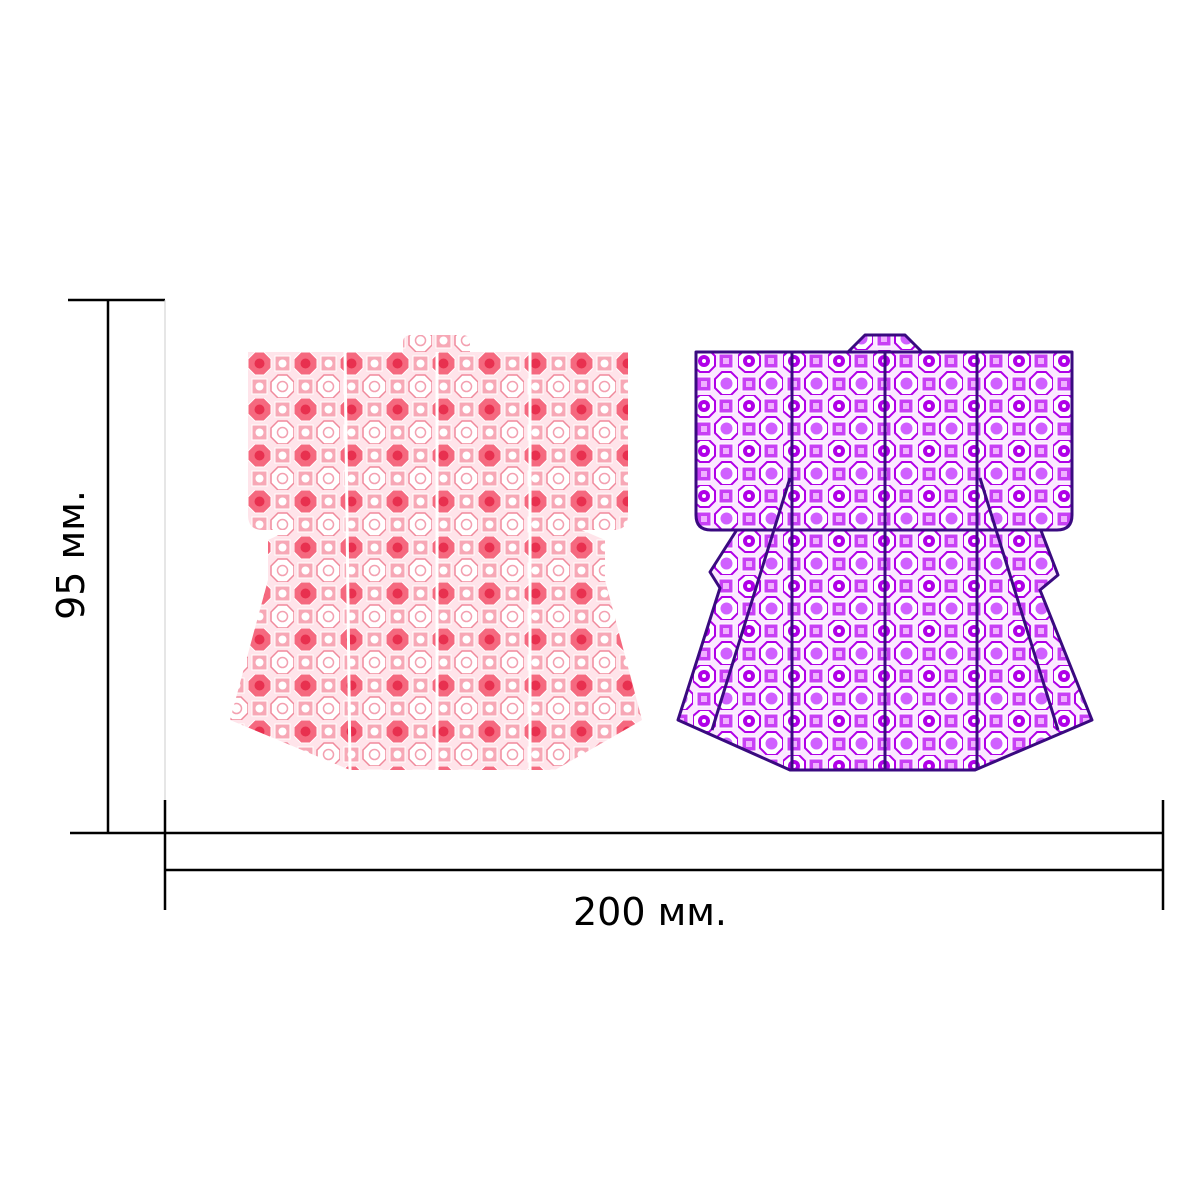 The image size is (1200, 1200). I want to click on pink-kimono-collar, so click(436, 343).